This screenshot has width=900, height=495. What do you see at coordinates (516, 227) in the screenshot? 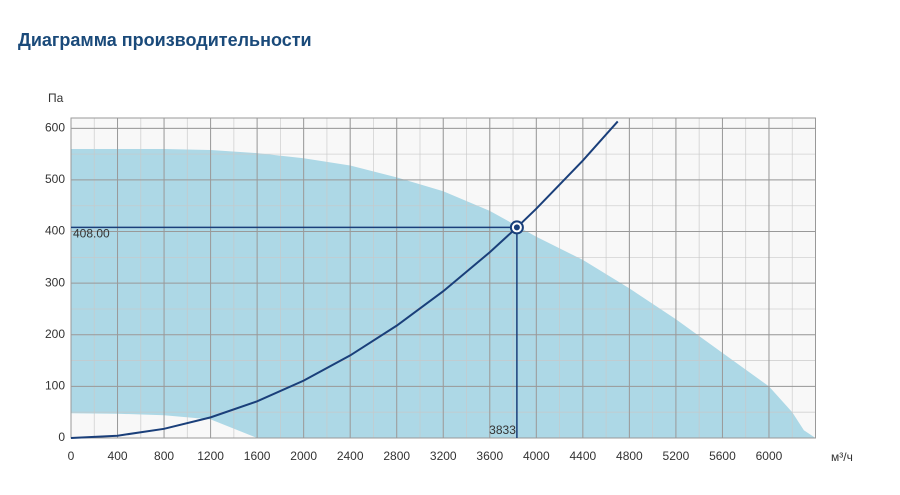
I see `operating-point` at bounding box center [516, 227].